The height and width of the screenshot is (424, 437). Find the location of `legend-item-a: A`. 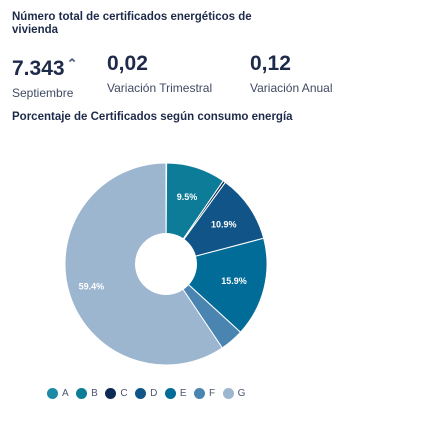

legend-item-a: A is located at coordinates (58, 393).